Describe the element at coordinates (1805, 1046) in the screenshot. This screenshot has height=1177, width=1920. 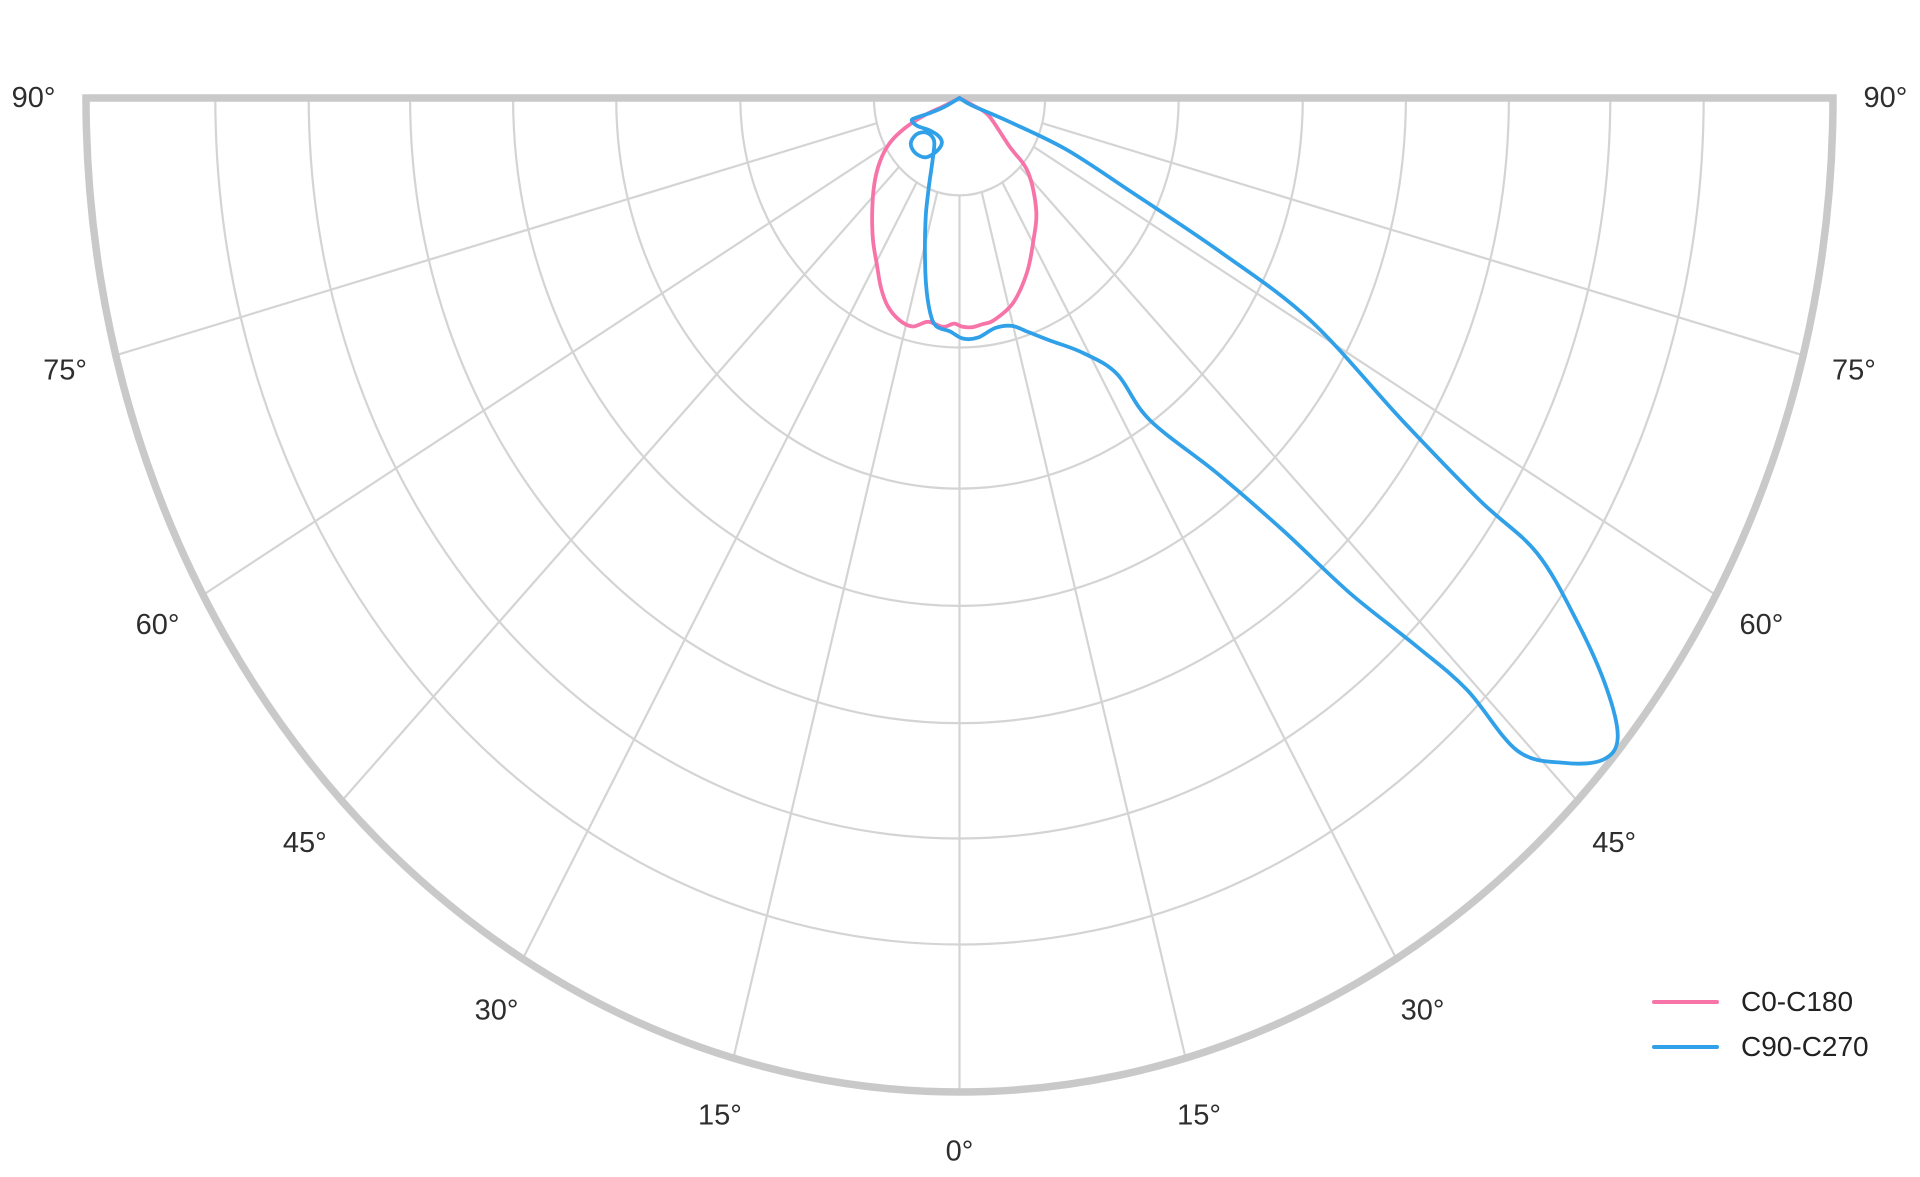
I see `legend-label-c90-c270: C90-C270` at that location.